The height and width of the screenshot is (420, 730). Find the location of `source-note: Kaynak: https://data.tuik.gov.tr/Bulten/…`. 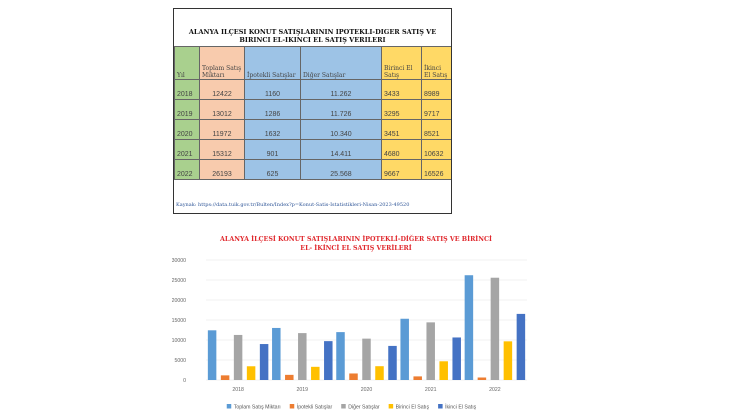

source-note: Kaynak: https://data.tuik.gov.tr/Bulten/… is located at coordinates (293, 205).